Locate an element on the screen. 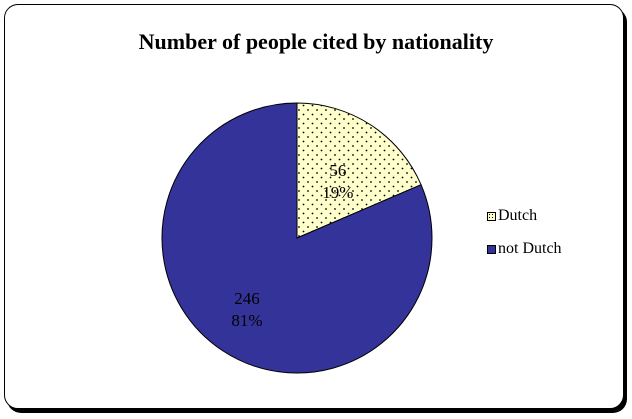 The width and height of the screenshot is (632, 419). legend-swatch-dutch is located at coordinates (491, 216).